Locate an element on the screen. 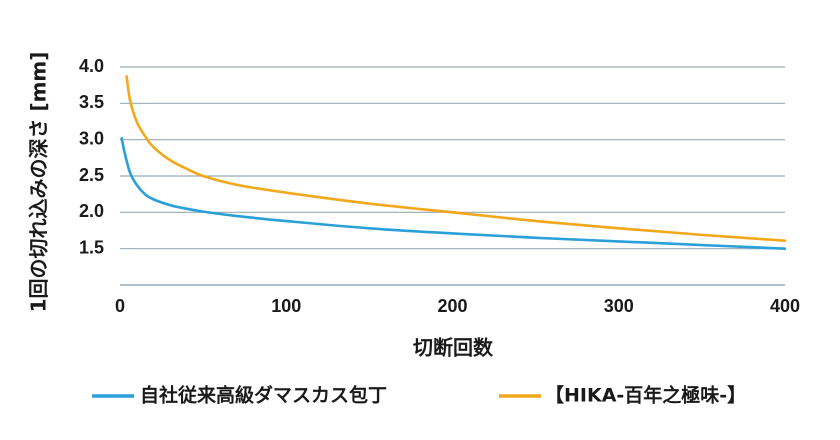  y-tick-labels: 1.5 2.0 2.5 3.0 3.5 4.0 is located at coordinates (91, 157).